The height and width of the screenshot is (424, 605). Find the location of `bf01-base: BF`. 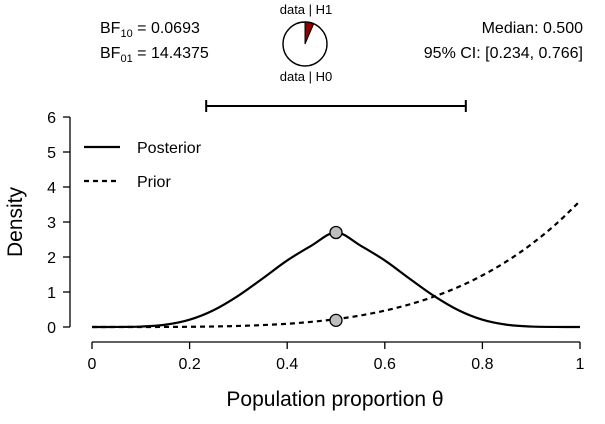

bf01-base: BF is located at coordinates (110, 53).